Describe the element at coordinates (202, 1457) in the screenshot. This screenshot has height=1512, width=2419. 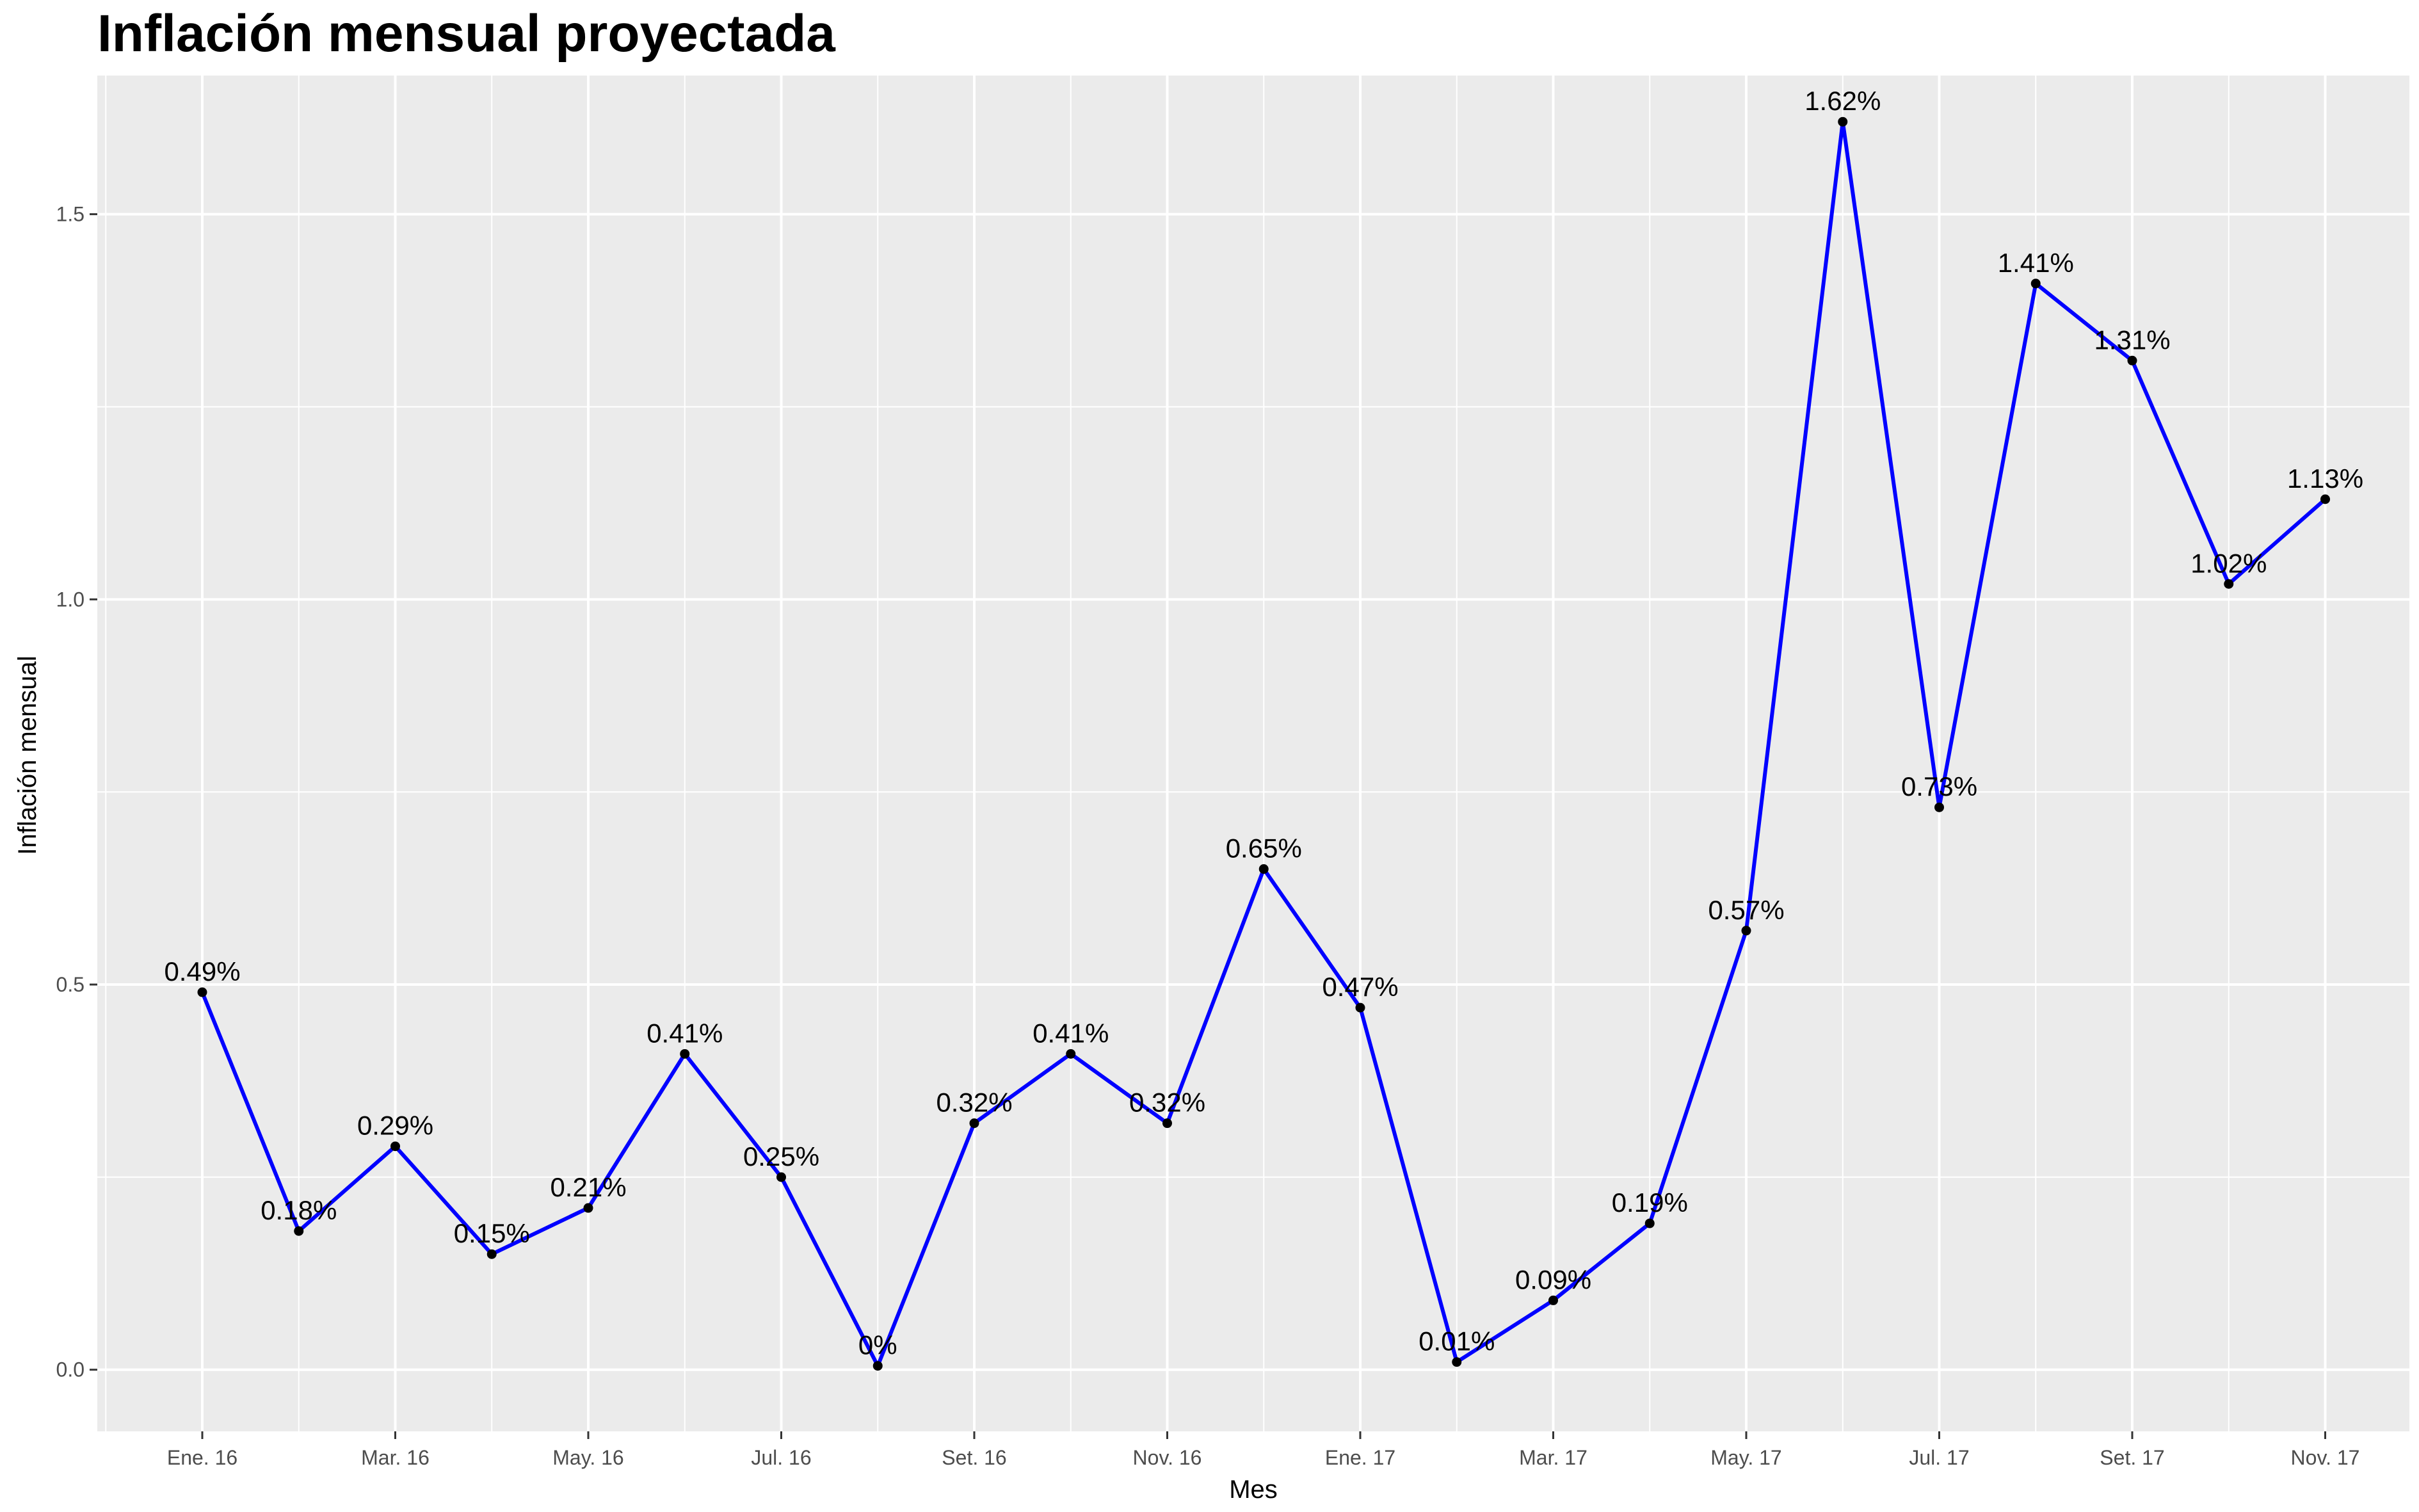
I see `x-tick-label: Ene. 16` at that location.